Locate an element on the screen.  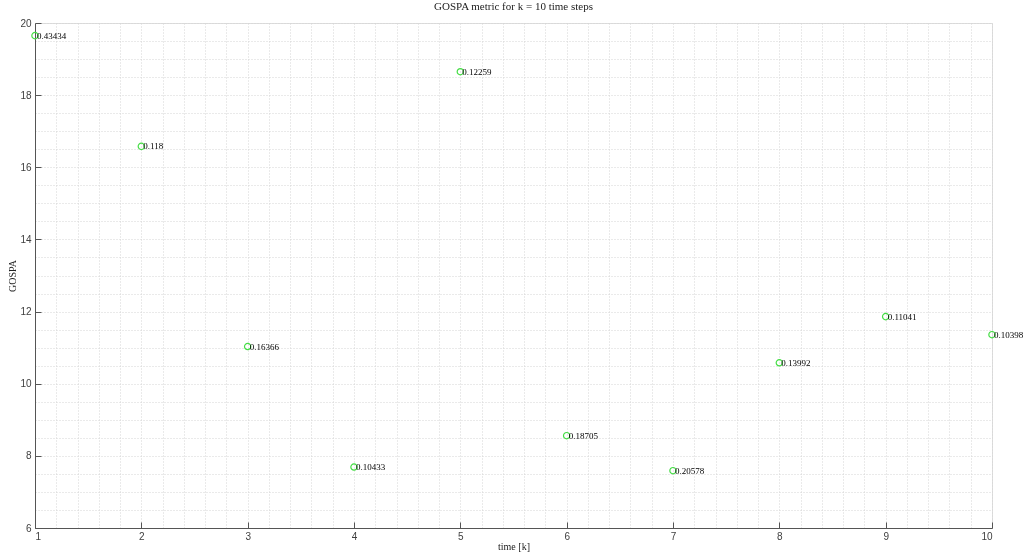
x-tick-label: 10 is located at coordinates (987, 536).